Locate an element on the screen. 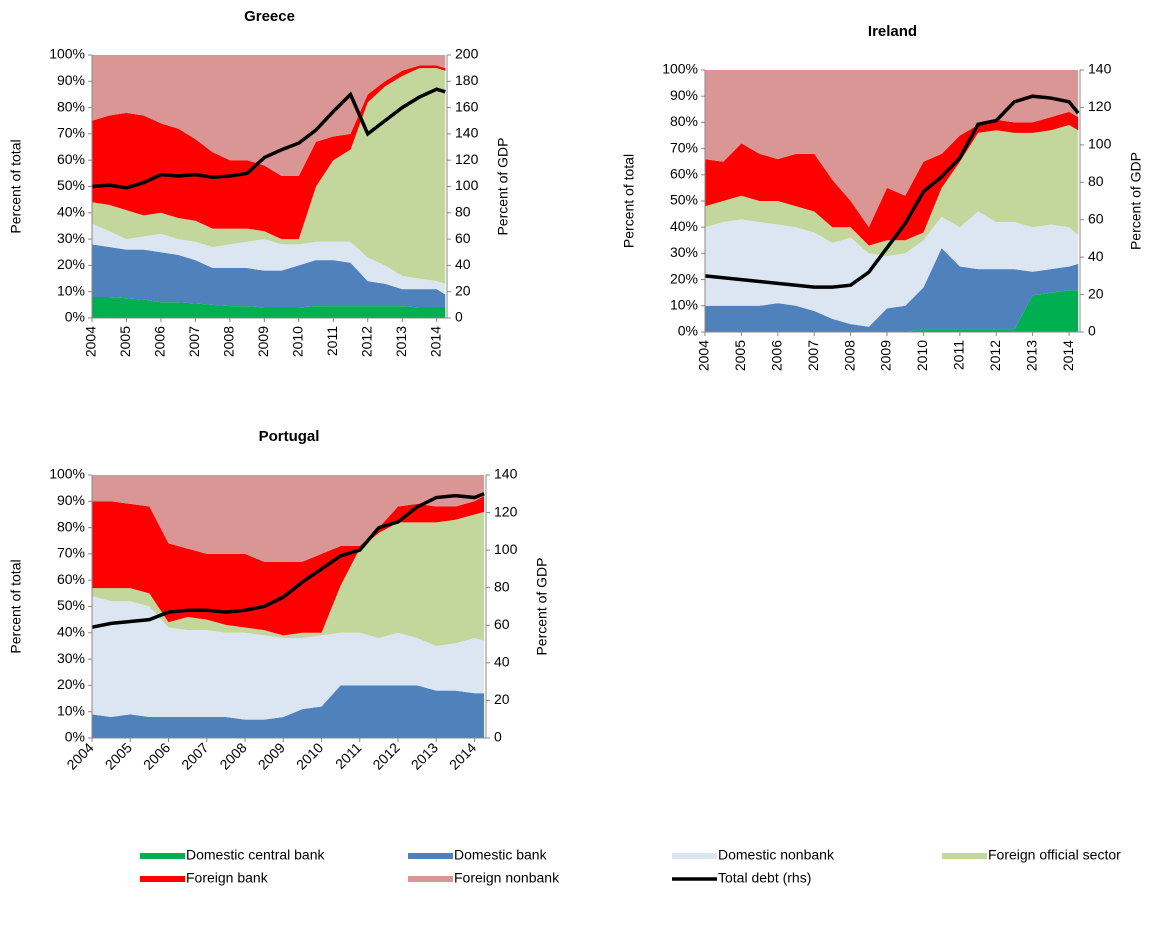 Image resolution: width=1174 pixels, height=929 pixels. legend-label: Domestic central bank is located at coordinates (256, 855).